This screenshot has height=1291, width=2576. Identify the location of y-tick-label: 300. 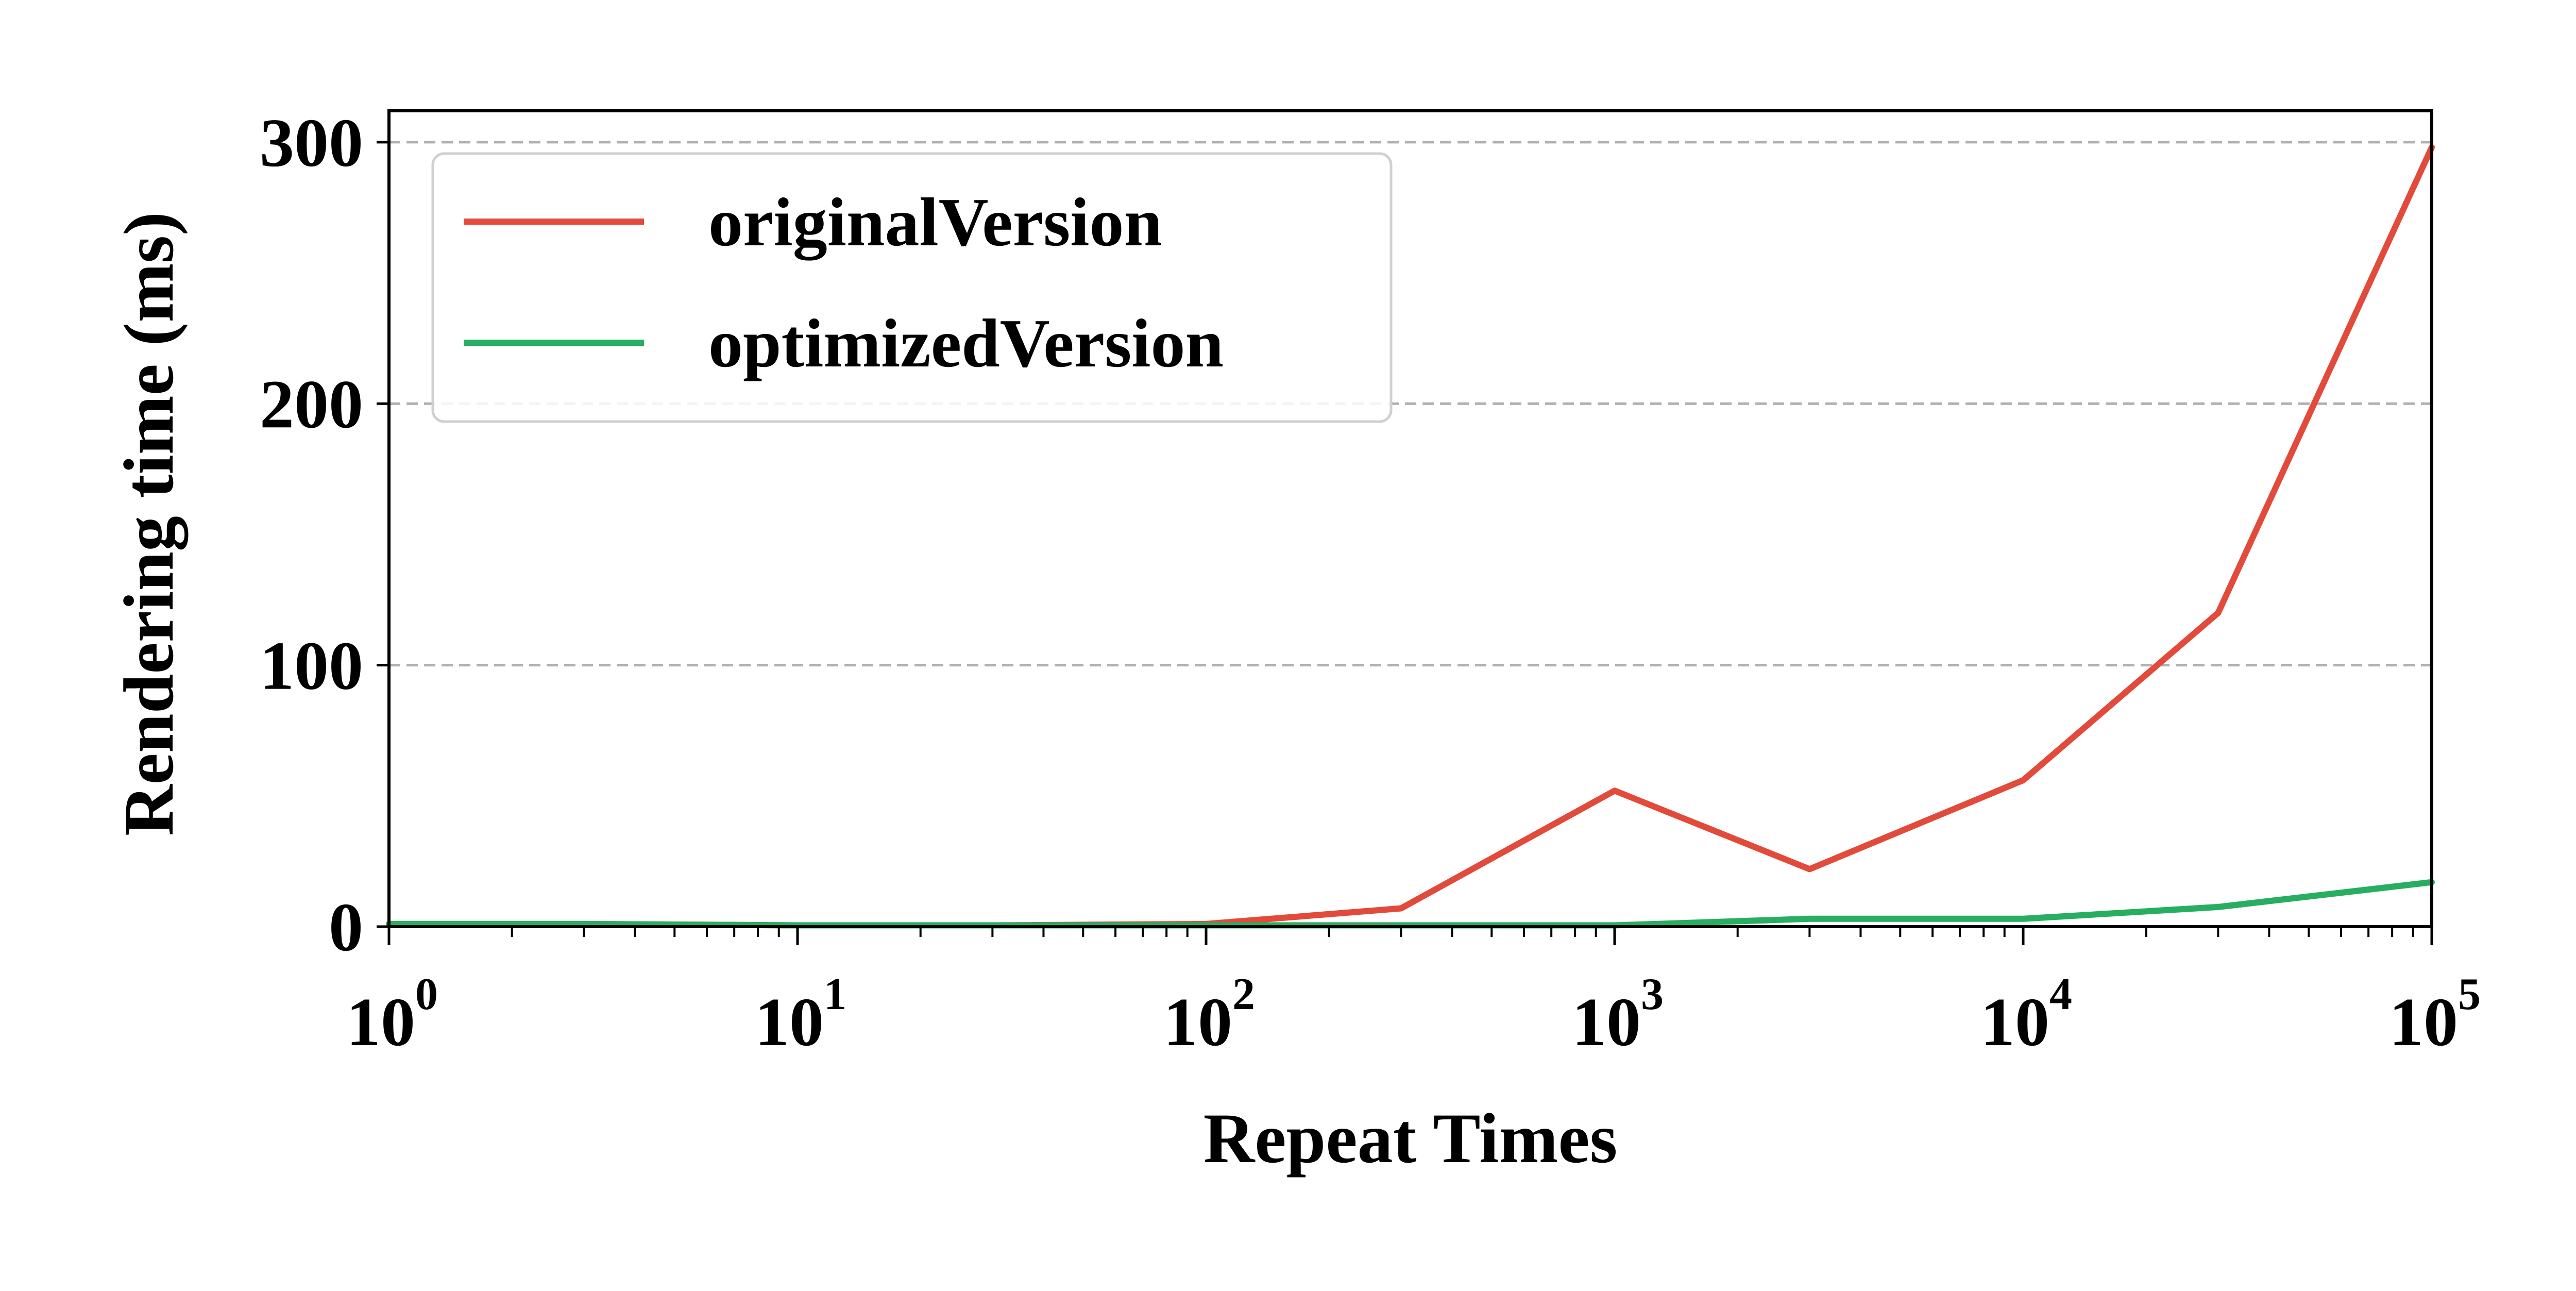
(311, 143).